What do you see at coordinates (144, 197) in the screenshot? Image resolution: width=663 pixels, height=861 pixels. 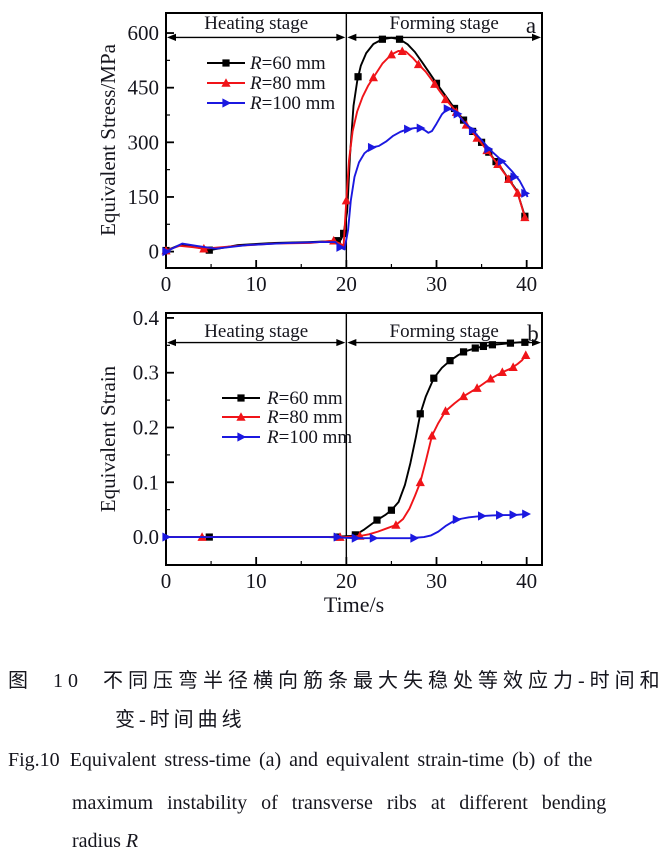 I see `y-tick-label: 150` at bounding box center [144, 197].